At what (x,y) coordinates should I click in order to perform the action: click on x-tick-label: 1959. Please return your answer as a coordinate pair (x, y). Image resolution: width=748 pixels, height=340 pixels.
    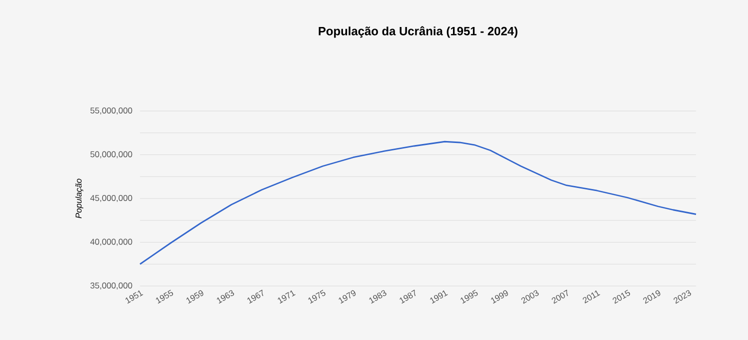
    Looking at the image, I should click on (195, 297).